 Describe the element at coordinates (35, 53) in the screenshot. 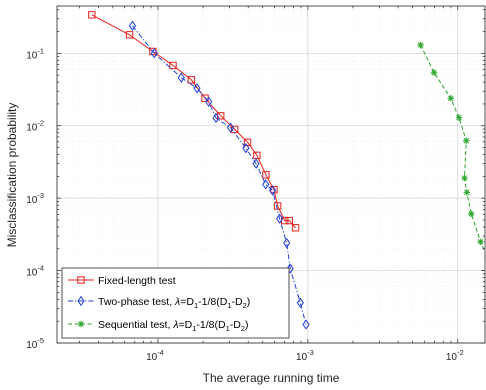

I see `y-tick-label: 10⁻¹` at that location.